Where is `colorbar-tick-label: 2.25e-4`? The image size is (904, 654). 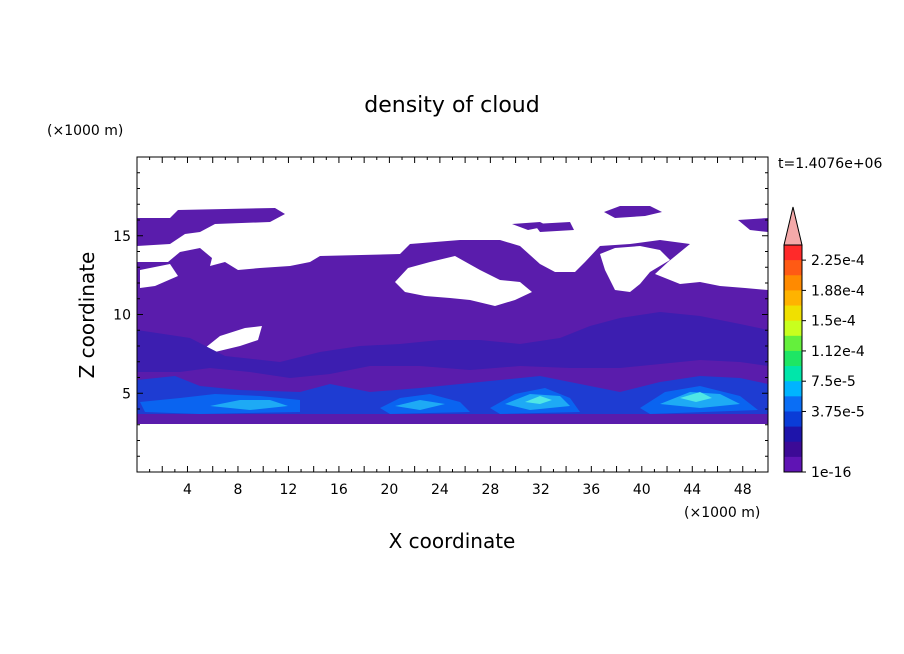 colorbar-tick-label: 2.25e-4 is located at coordinates (838, 261).